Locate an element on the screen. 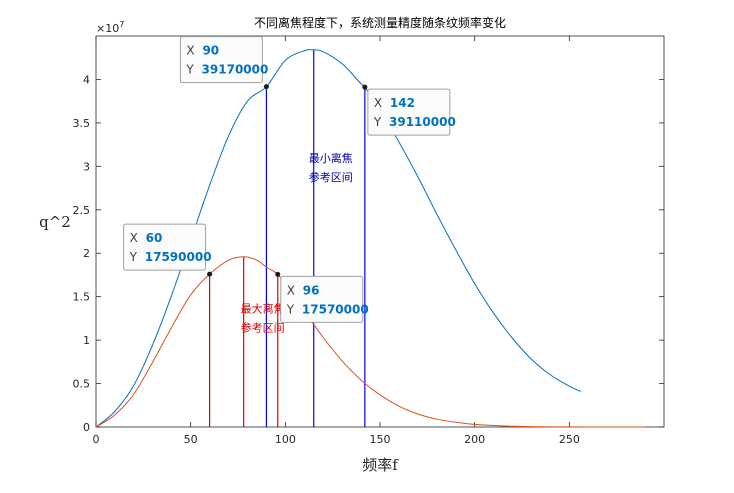 This screenshot has height=493, width=734. x-tick-label: 150 is located at coordinates (380, 439).